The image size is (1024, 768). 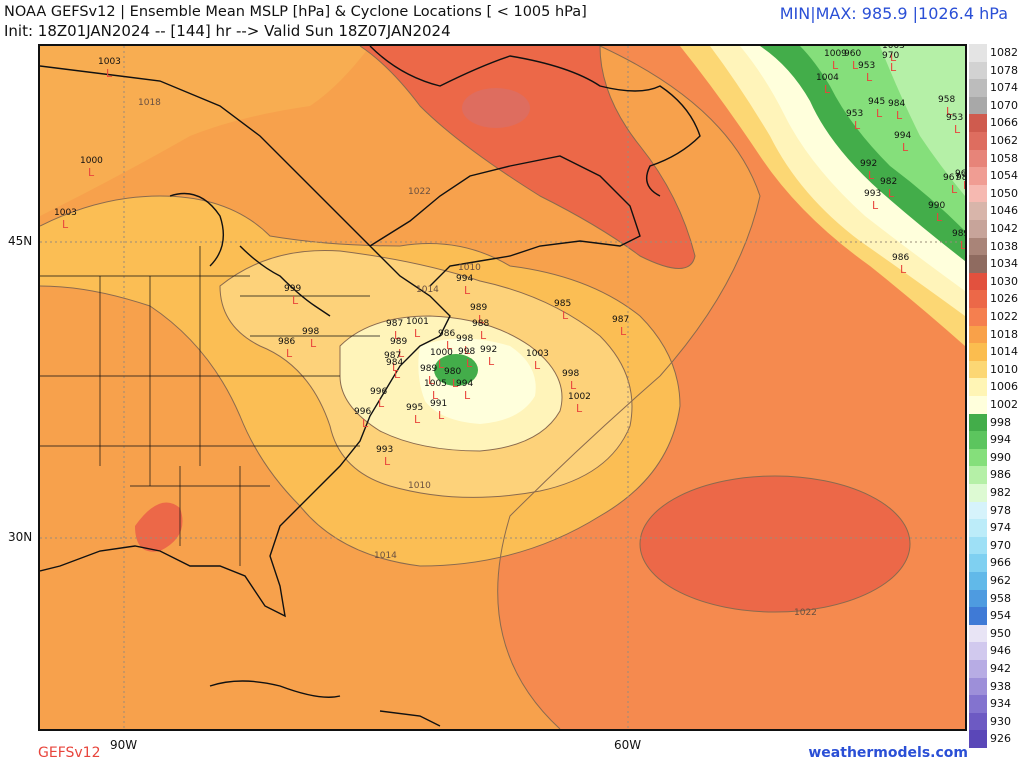 I want to click on colorbar-label: 1058, so click(x=1004, y=158).